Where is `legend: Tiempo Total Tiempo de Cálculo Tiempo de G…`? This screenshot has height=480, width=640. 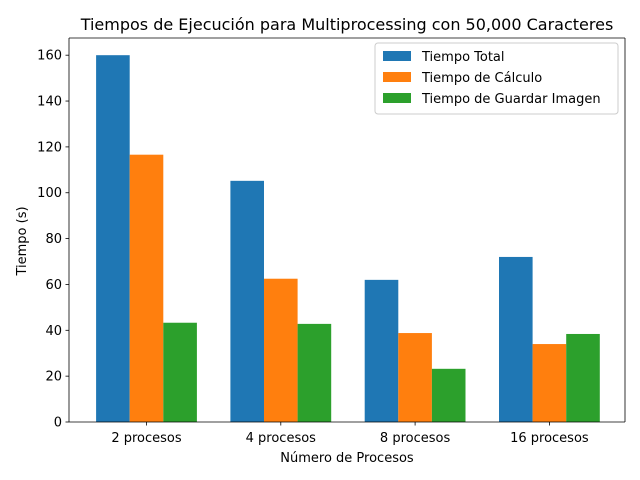
legend: Tiempo Total Tiempo de Cálculo Tiempo de G… is located at coordinates (496, 78).